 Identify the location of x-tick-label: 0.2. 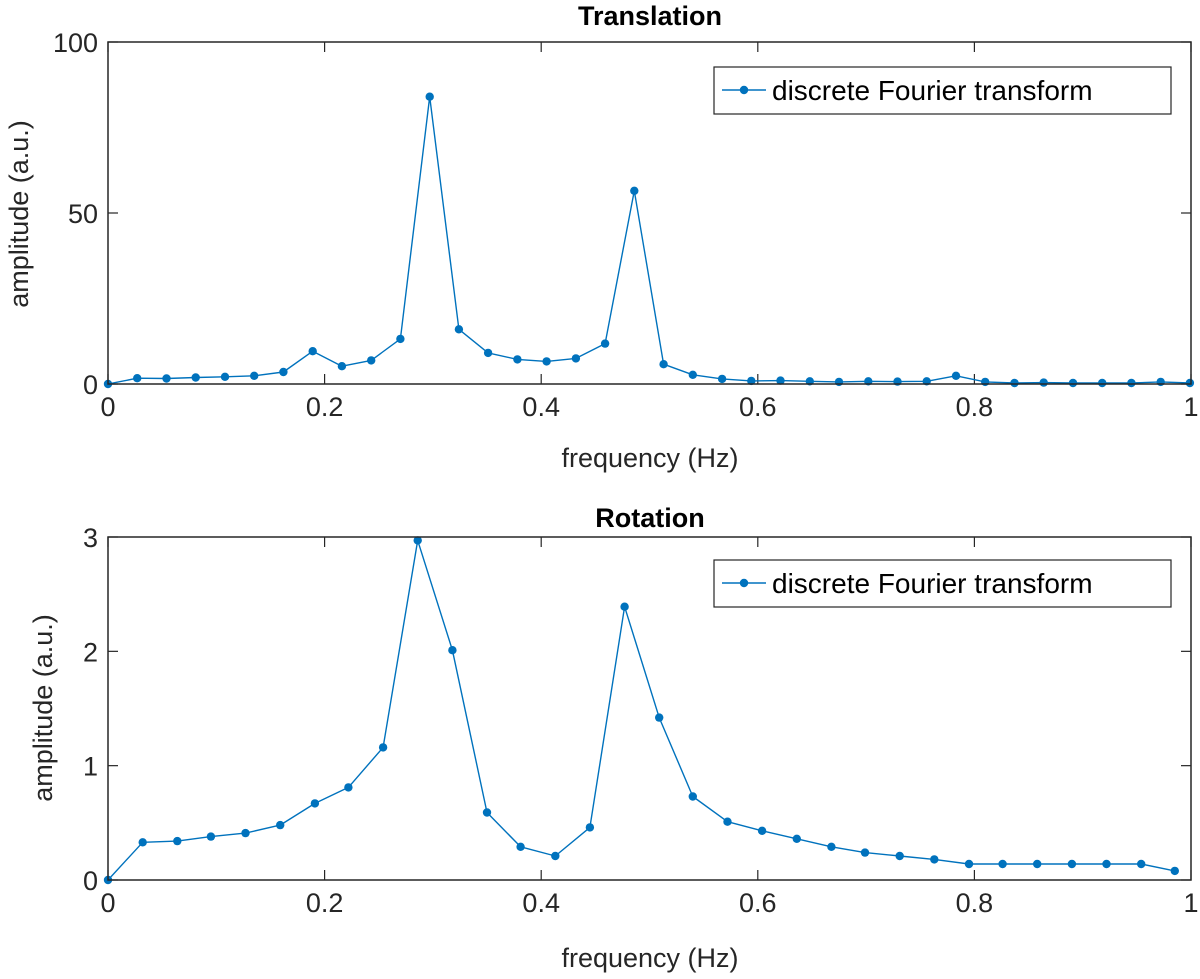
(325, 903).